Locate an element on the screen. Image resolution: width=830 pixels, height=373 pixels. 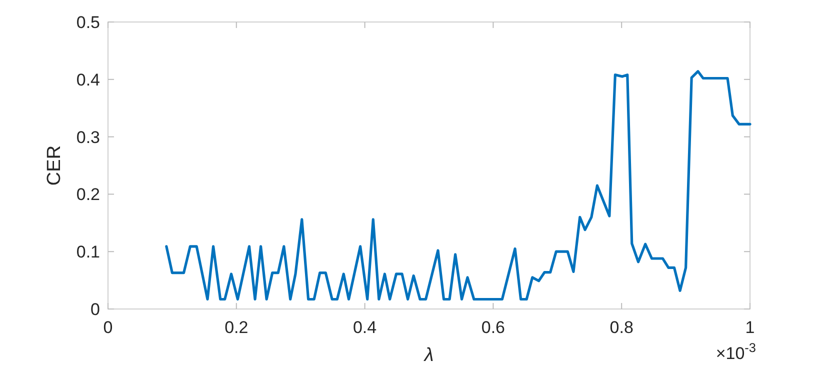
x-tick-label: 0.6 is located at coordinates (493, 327).